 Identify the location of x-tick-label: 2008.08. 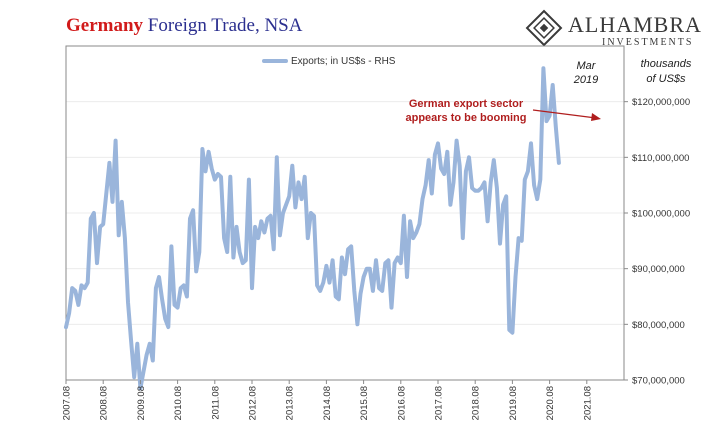
(104, 403).